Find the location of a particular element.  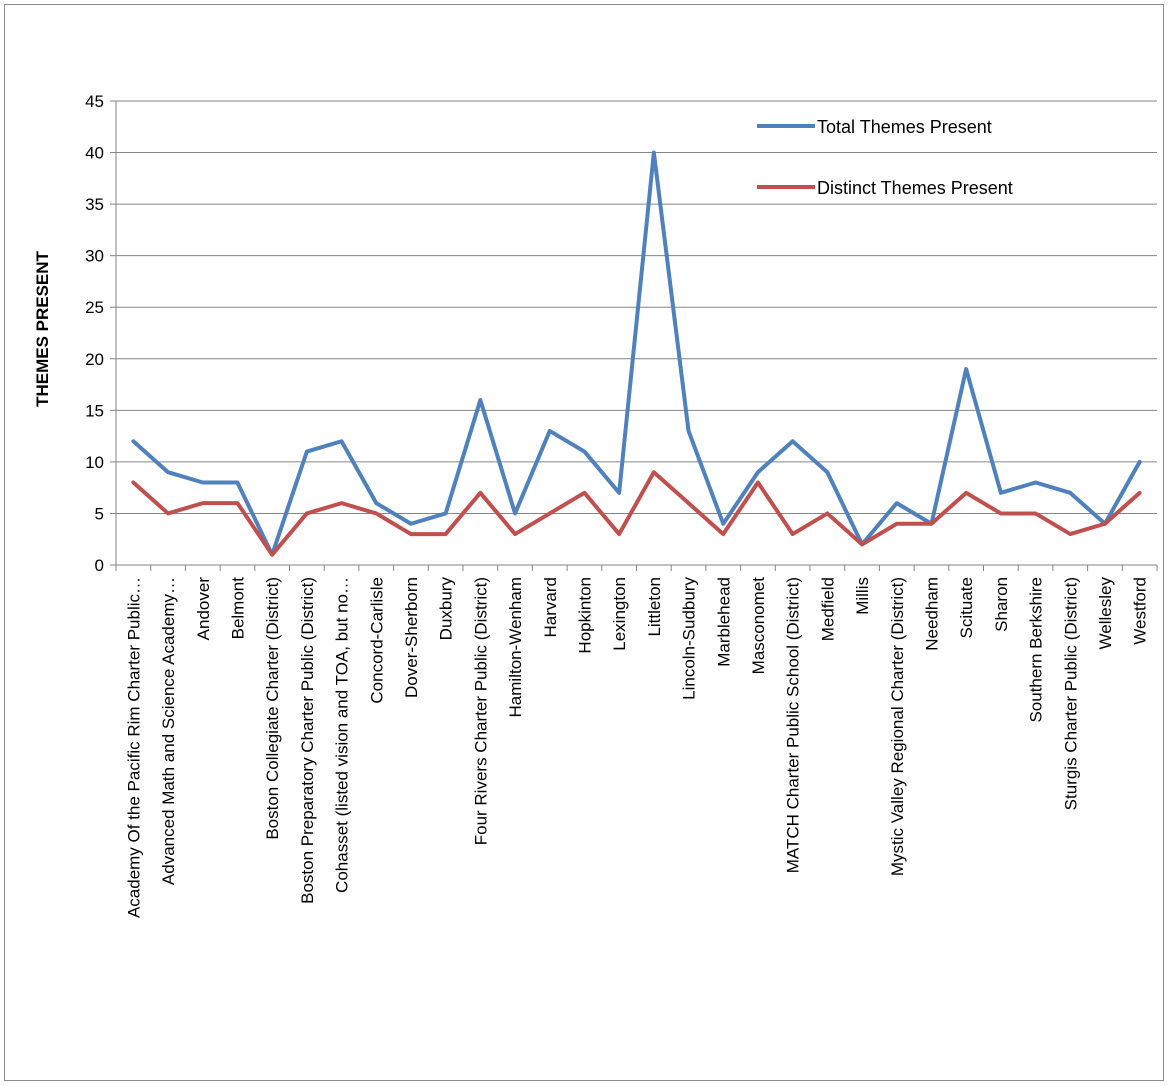

legend-label: Distinct Themes Present is located at coordinates (915, 188).